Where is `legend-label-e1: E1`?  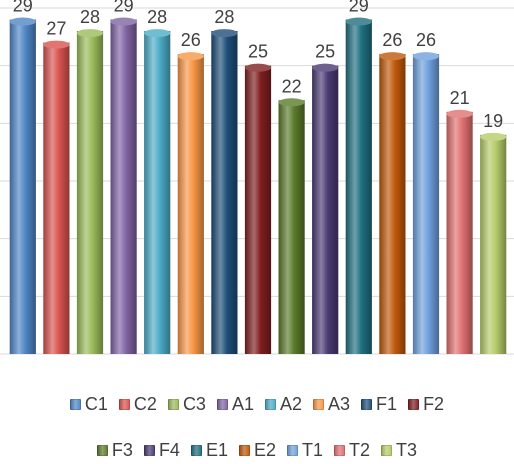 legend-label-e1: E1 is located at coordinates (216, 450).